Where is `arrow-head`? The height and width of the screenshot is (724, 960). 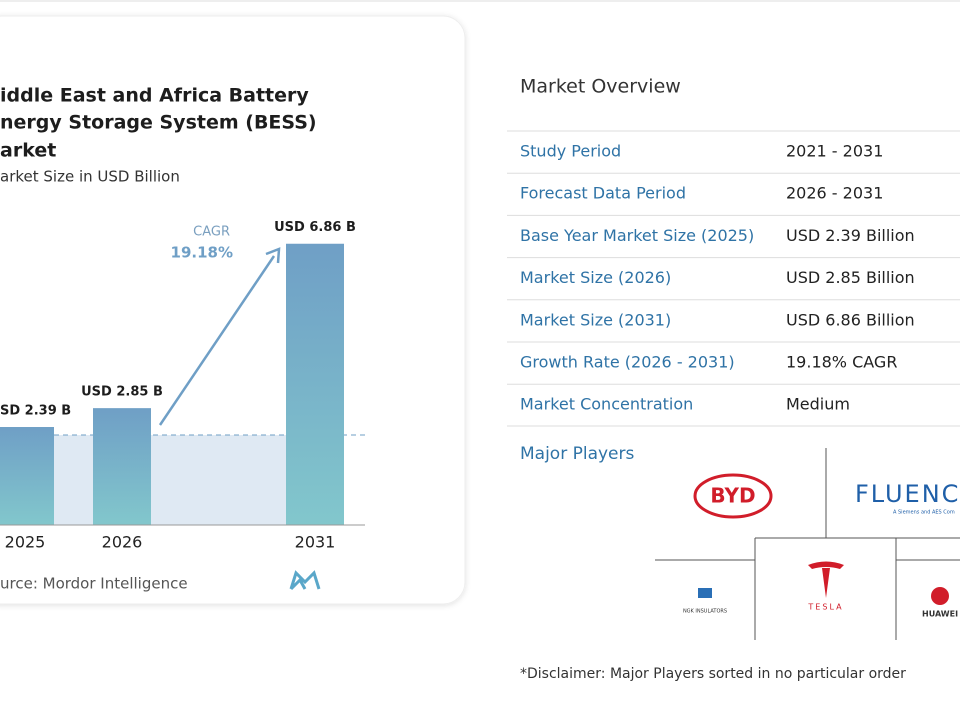
arrow-head is located at coordinates (273, 255).